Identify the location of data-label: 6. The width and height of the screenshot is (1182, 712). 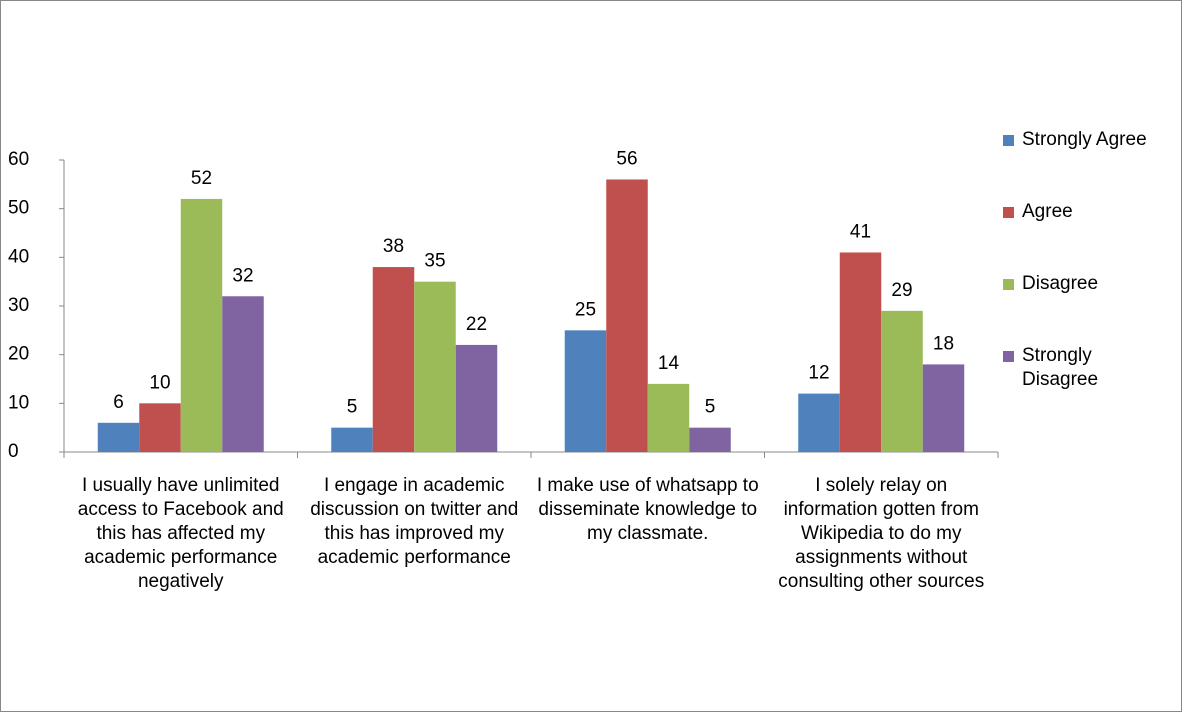
(118, 402).